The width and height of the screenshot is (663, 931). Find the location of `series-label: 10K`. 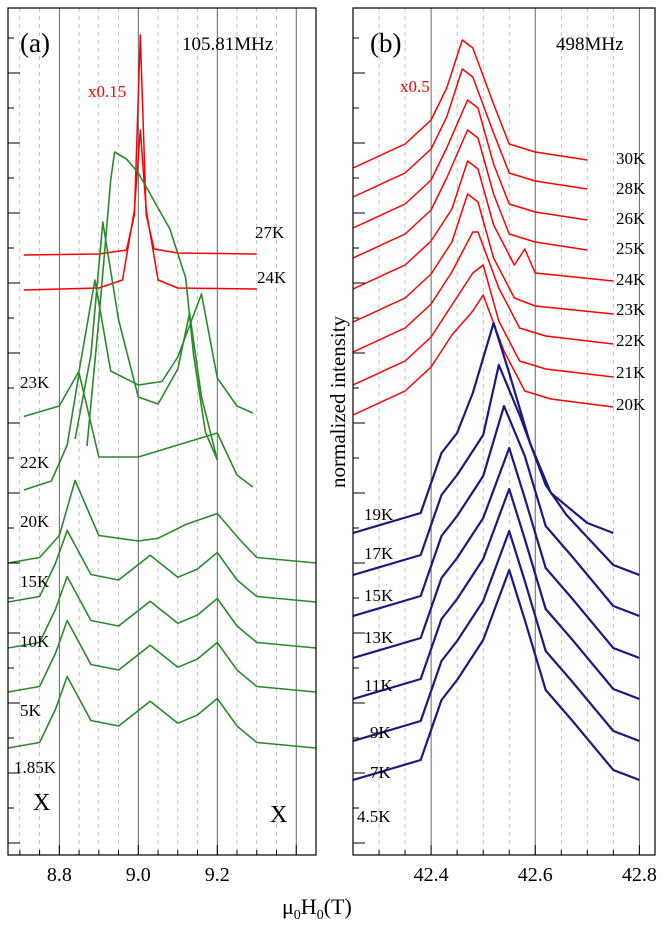

series-label: 10K is located at coordinates (35, 641).